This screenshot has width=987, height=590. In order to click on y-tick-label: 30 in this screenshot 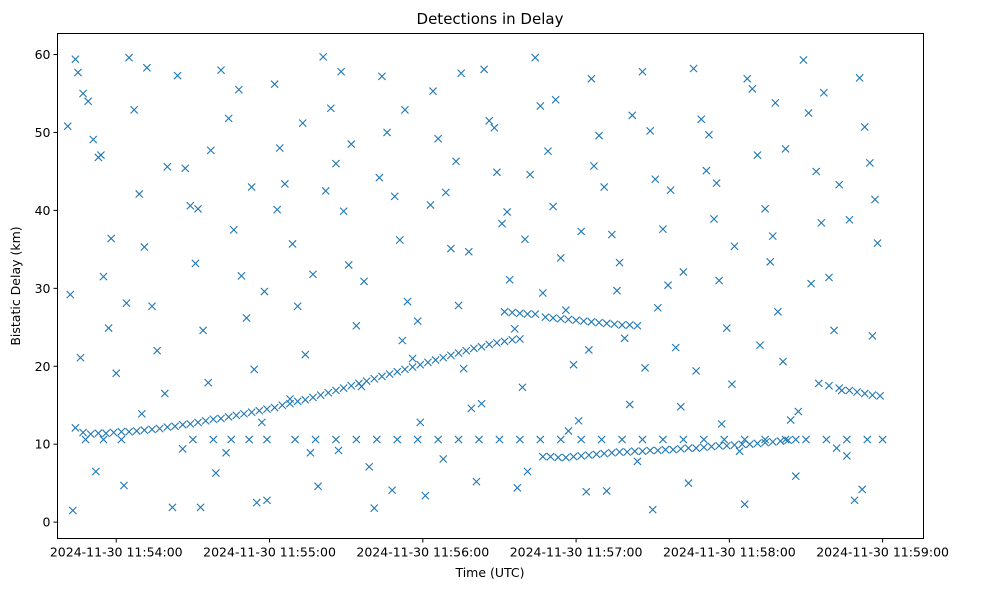, I will do `click(43, 288)`.